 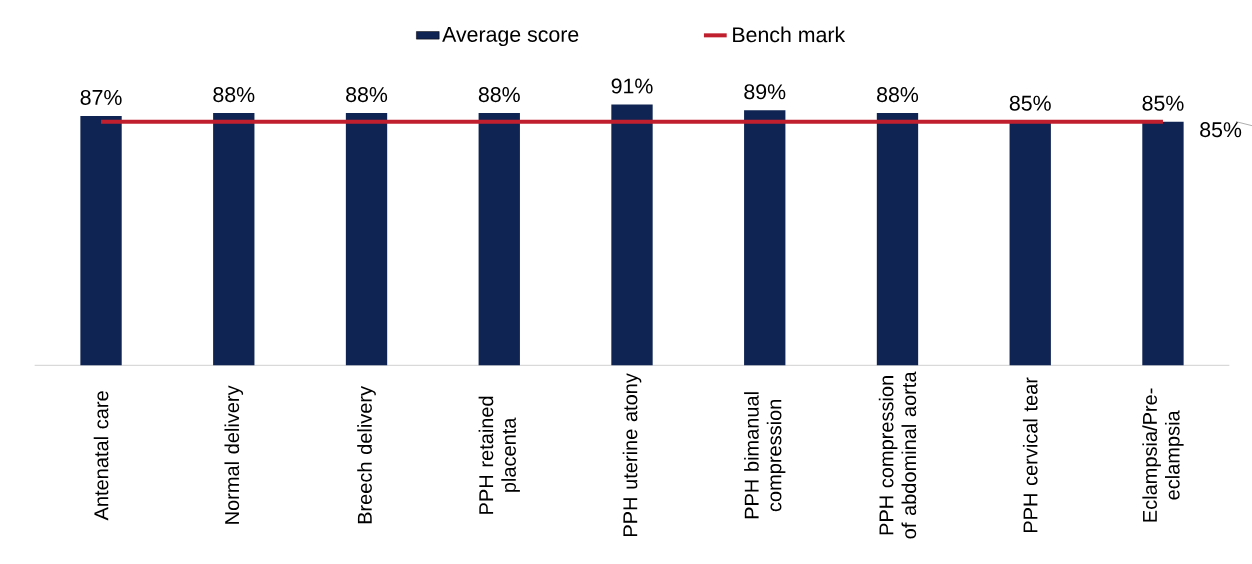 I want to click on legend-label: Bench mark, so click(x=789, y=34).